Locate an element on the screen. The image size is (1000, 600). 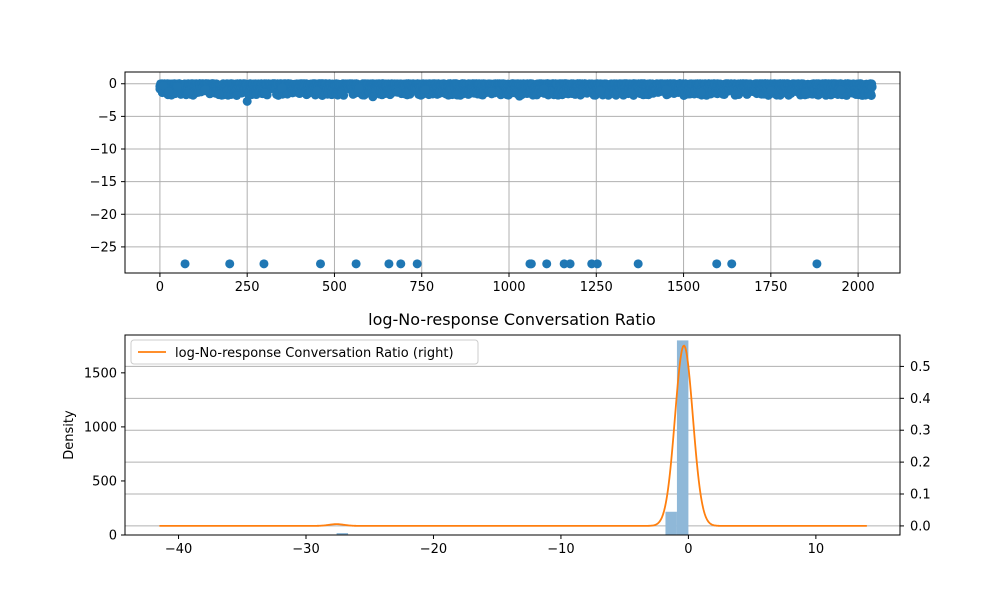
scatter-x-tick-label: 750 is located at coordinates (421, 287).